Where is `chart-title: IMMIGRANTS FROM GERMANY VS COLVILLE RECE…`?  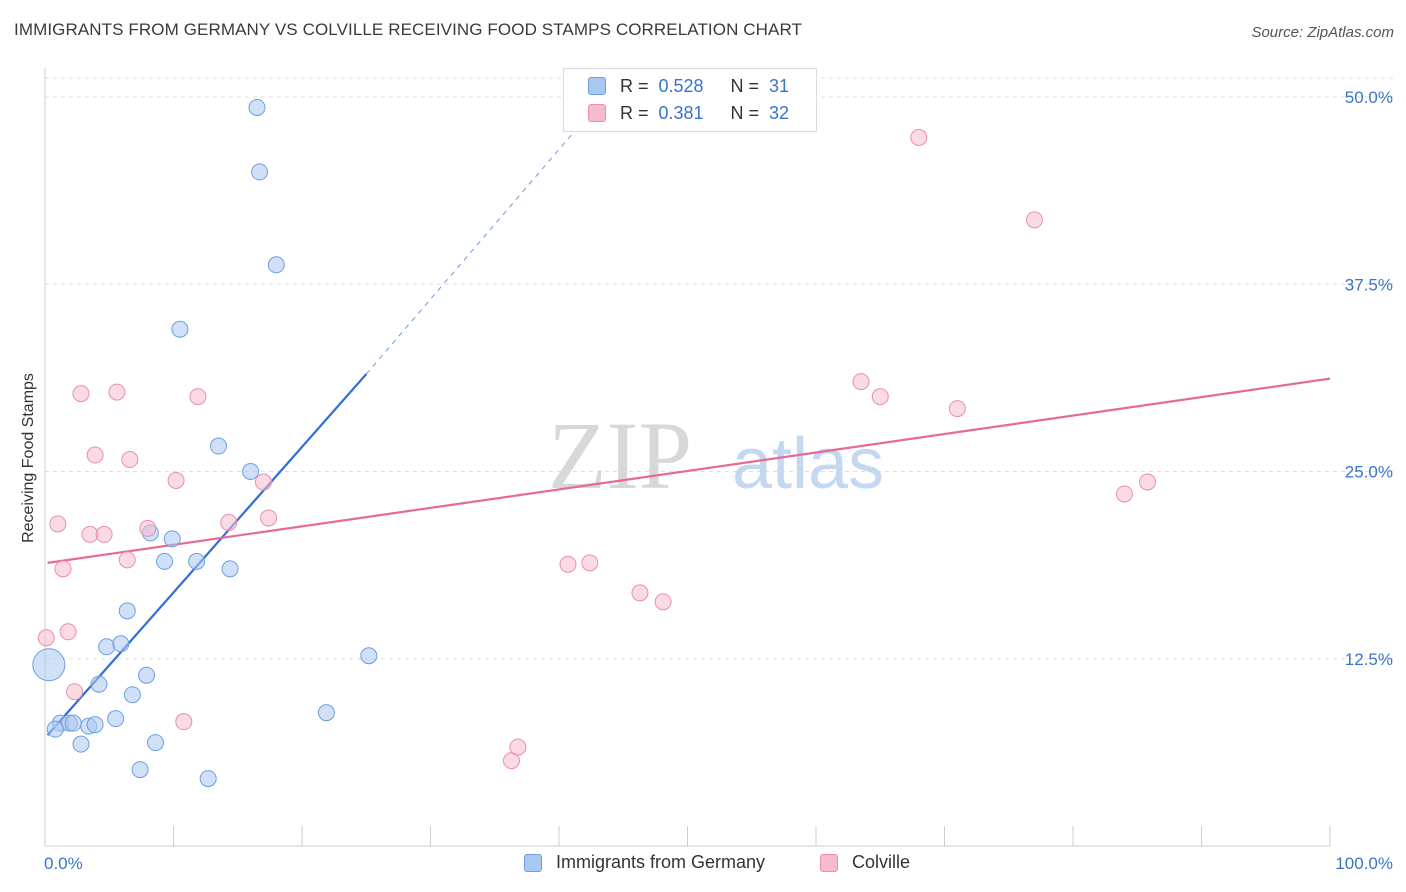
chart-title: IMMIGRANTS FROM GERMANY VS COLVILLE RECE… is located at coordinates (408, 29).